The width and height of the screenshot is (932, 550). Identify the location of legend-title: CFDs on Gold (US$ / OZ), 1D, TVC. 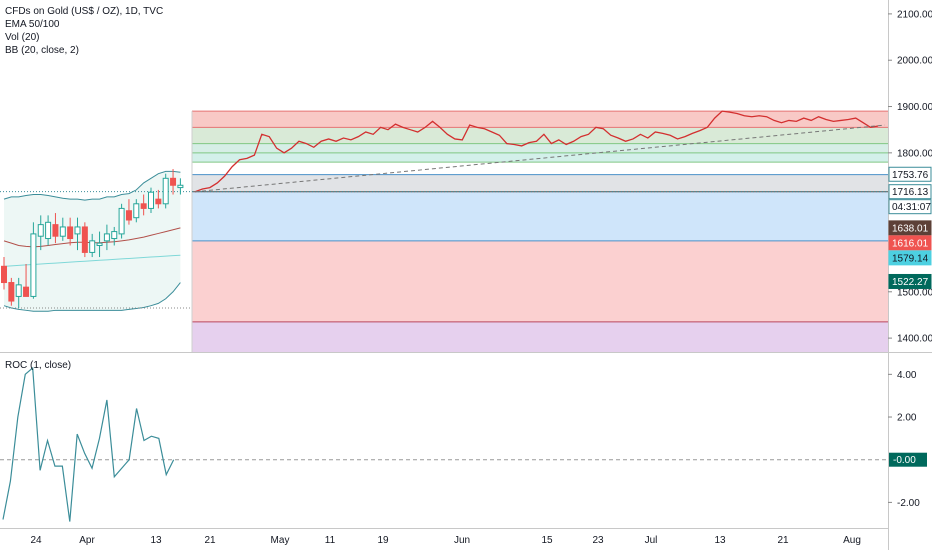
(84, 11).